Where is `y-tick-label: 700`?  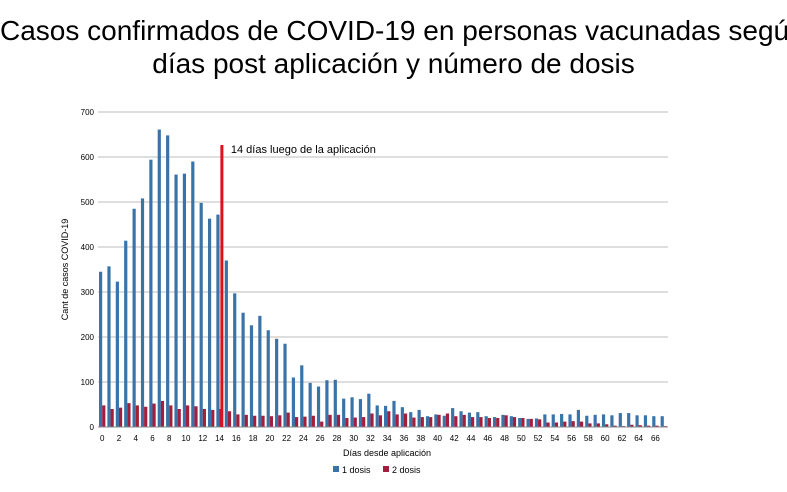
y-tick-label: 700 is located at coordinates (88, 112).